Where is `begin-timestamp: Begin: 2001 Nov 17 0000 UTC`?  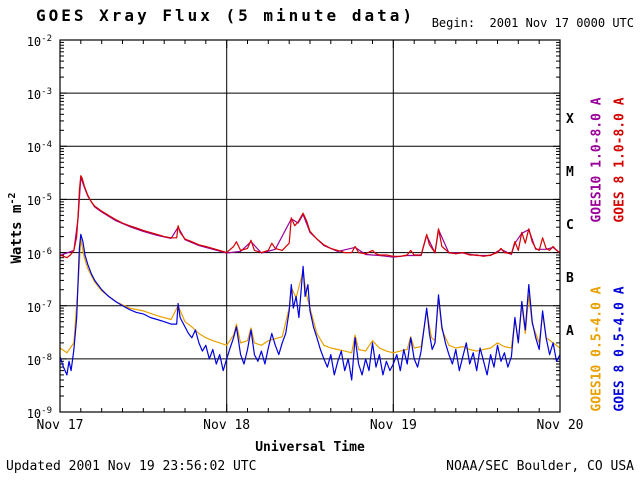 begin-timestamp: Begin: 2001 Nov 17 0000 UTC is located at coordinates (532, 23).